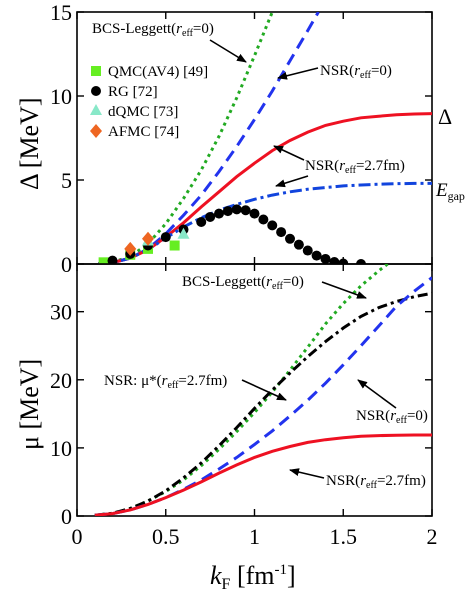  Describe the element at coordinates (166, 536) in the screenshot. I see `x-tick-label: 0.5` at that location.